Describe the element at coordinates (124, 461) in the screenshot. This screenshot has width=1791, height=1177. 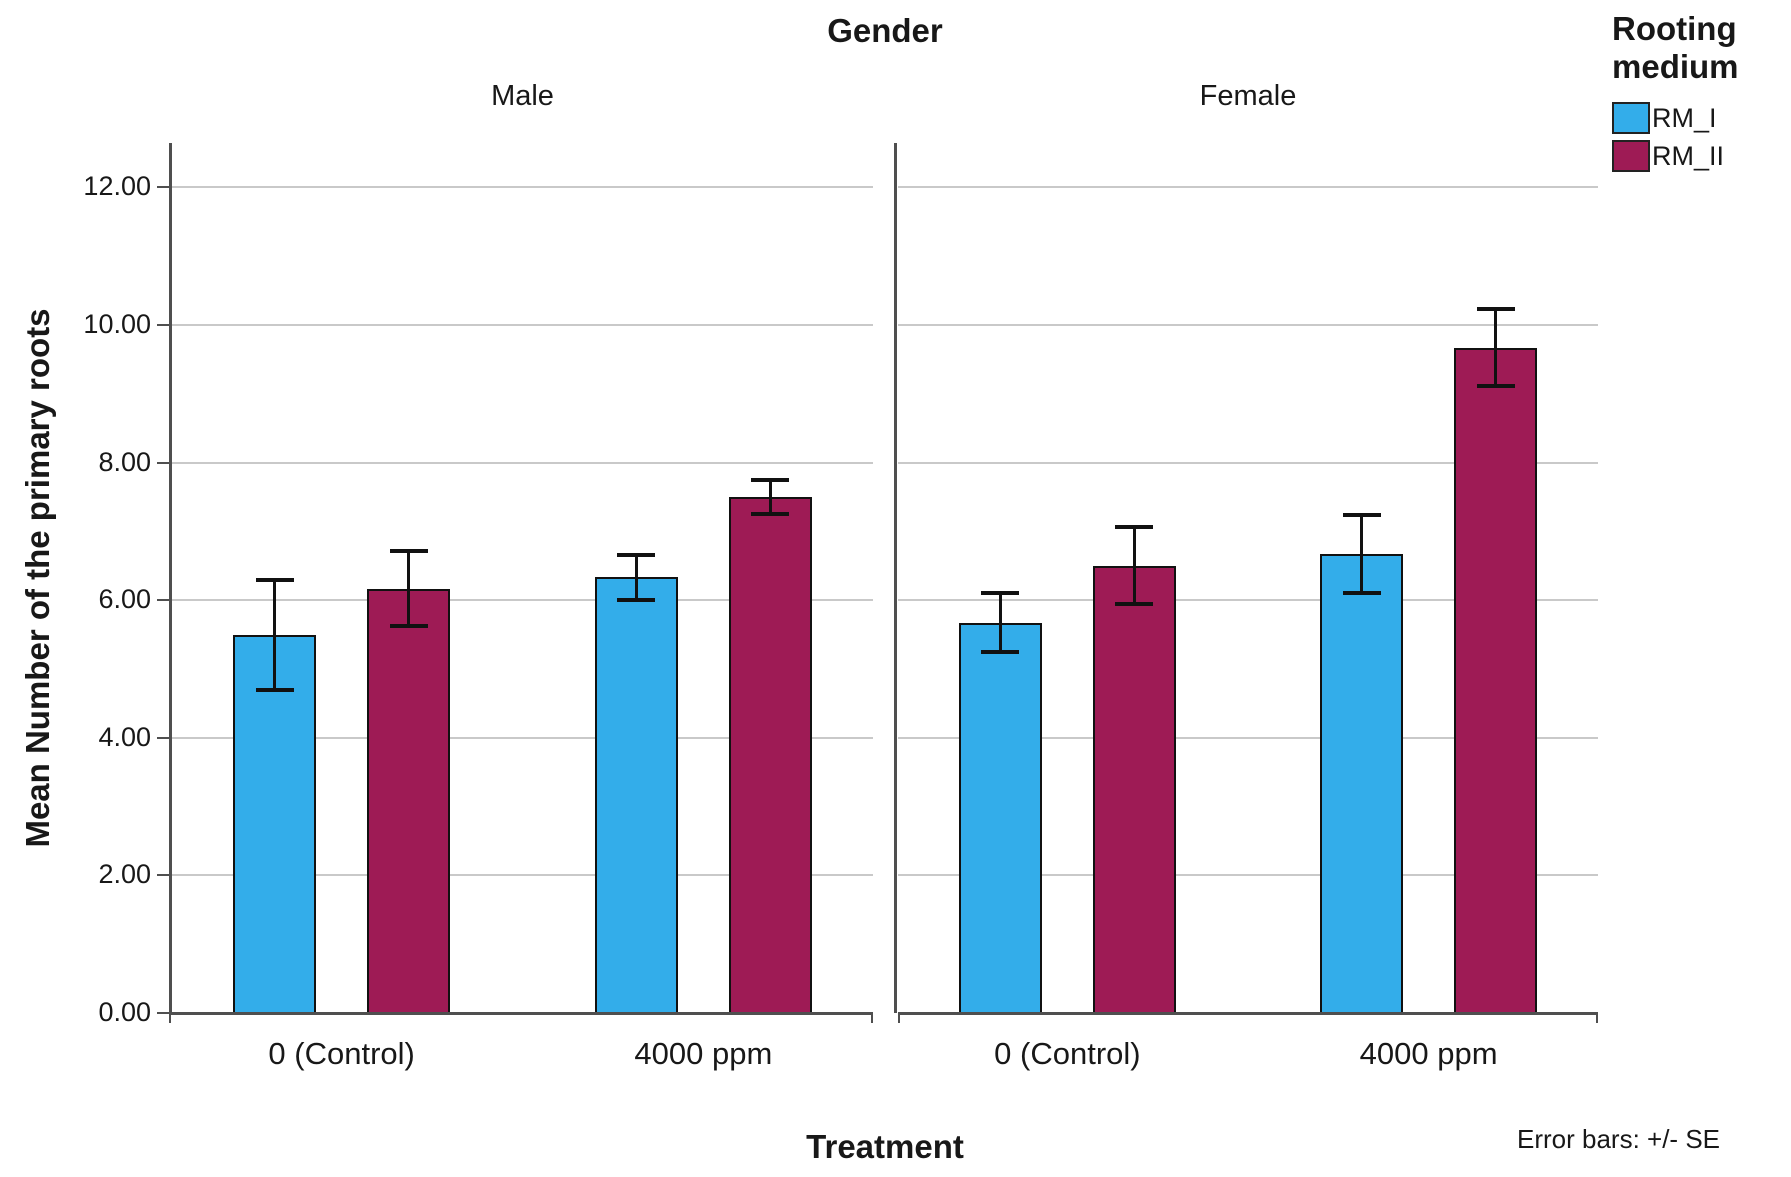
I see `y-tick-label-8: 8.00` at that location.